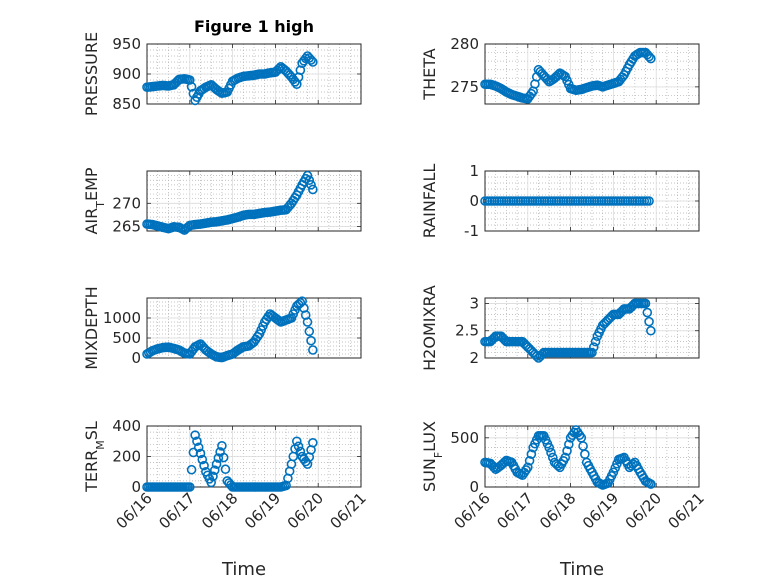 The width and height of the screenshot is (778, 583). What do you see at coordinates (305, 510) in the screenshot?
I see `x-tick-label: 06/20` at bounding box center [305, 510].